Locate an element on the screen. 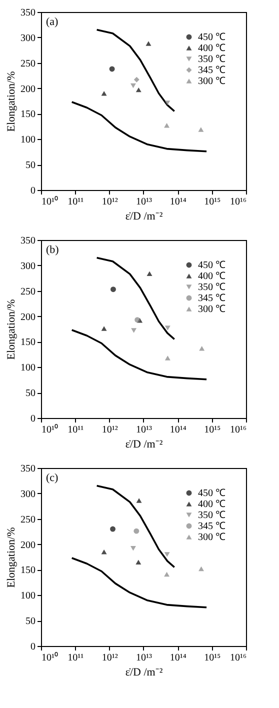 This screenshot has height=708, width=279. annotation: (c) is located at coordinates (52, 478).